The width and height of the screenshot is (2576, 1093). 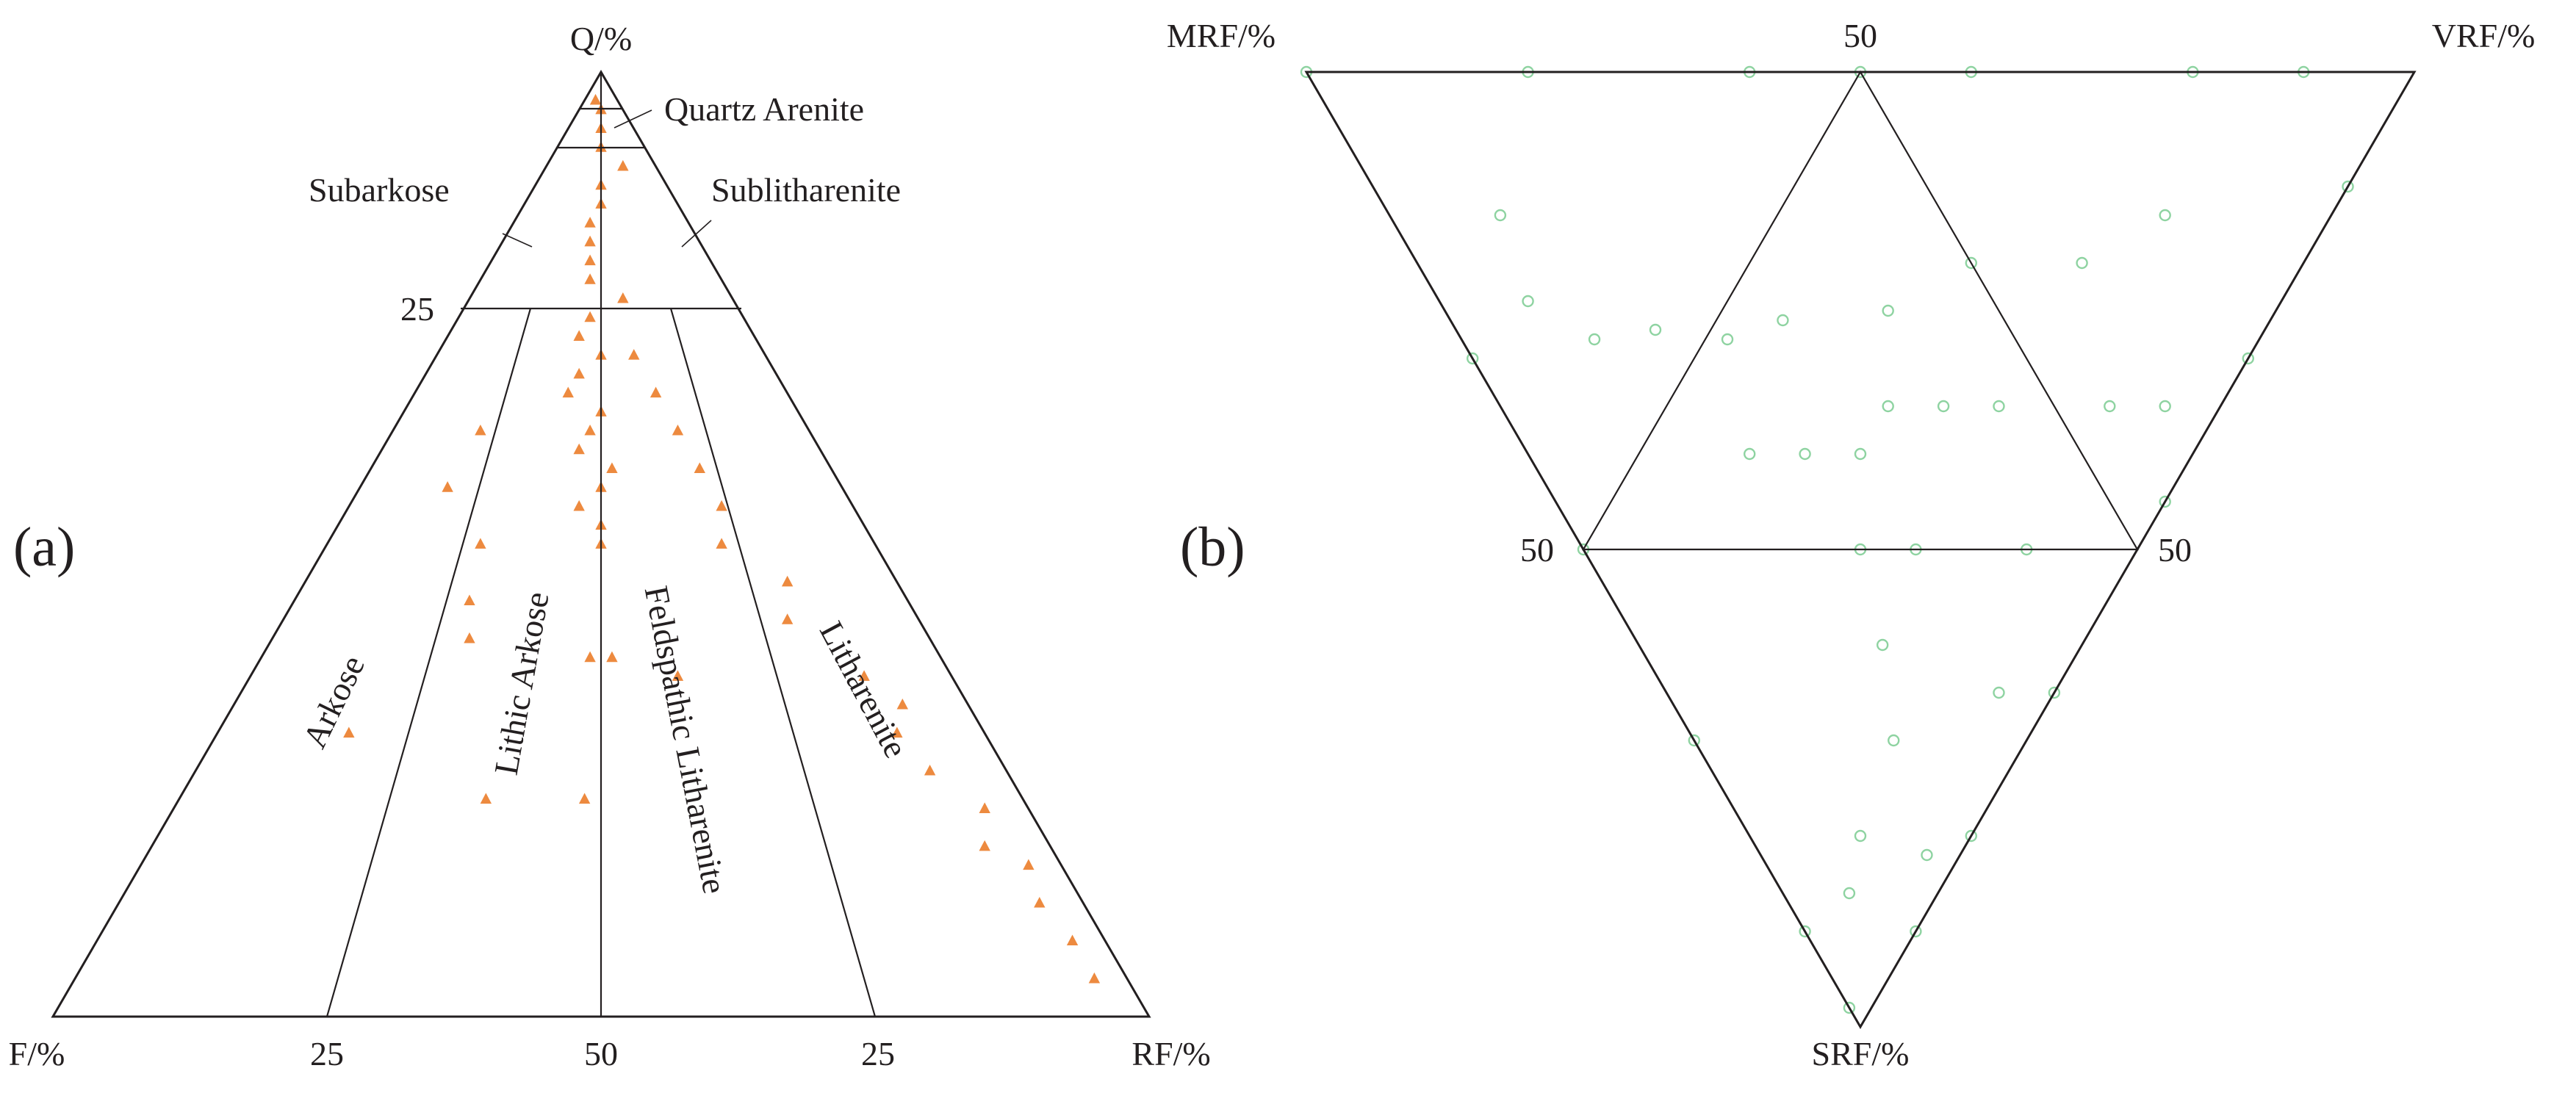 I want to click on field-arkose: Arkose, so click(x=333, y=701).